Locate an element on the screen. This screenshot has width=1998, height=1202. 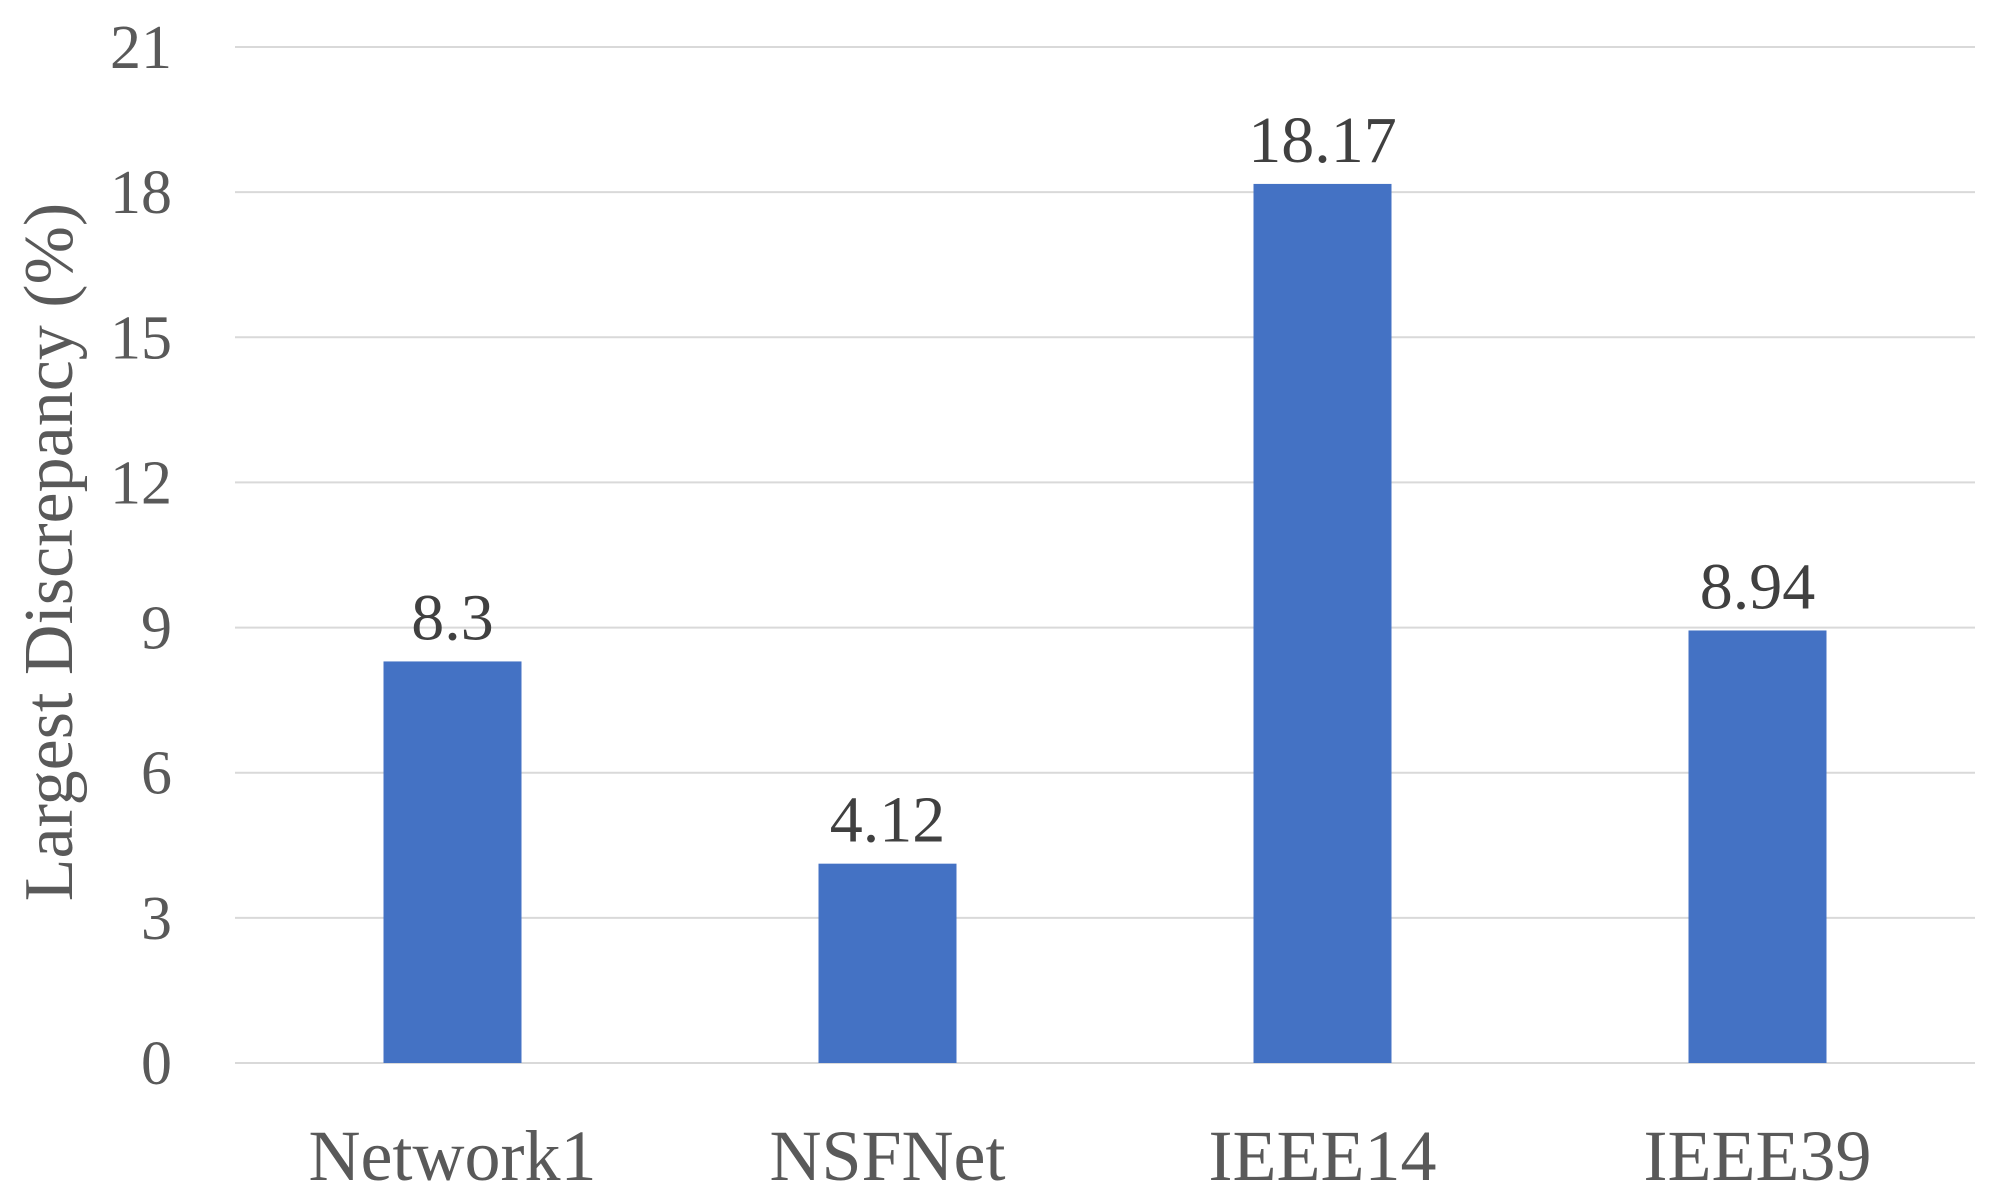
bar-ieee14 is located at coordinates (1322, 623).